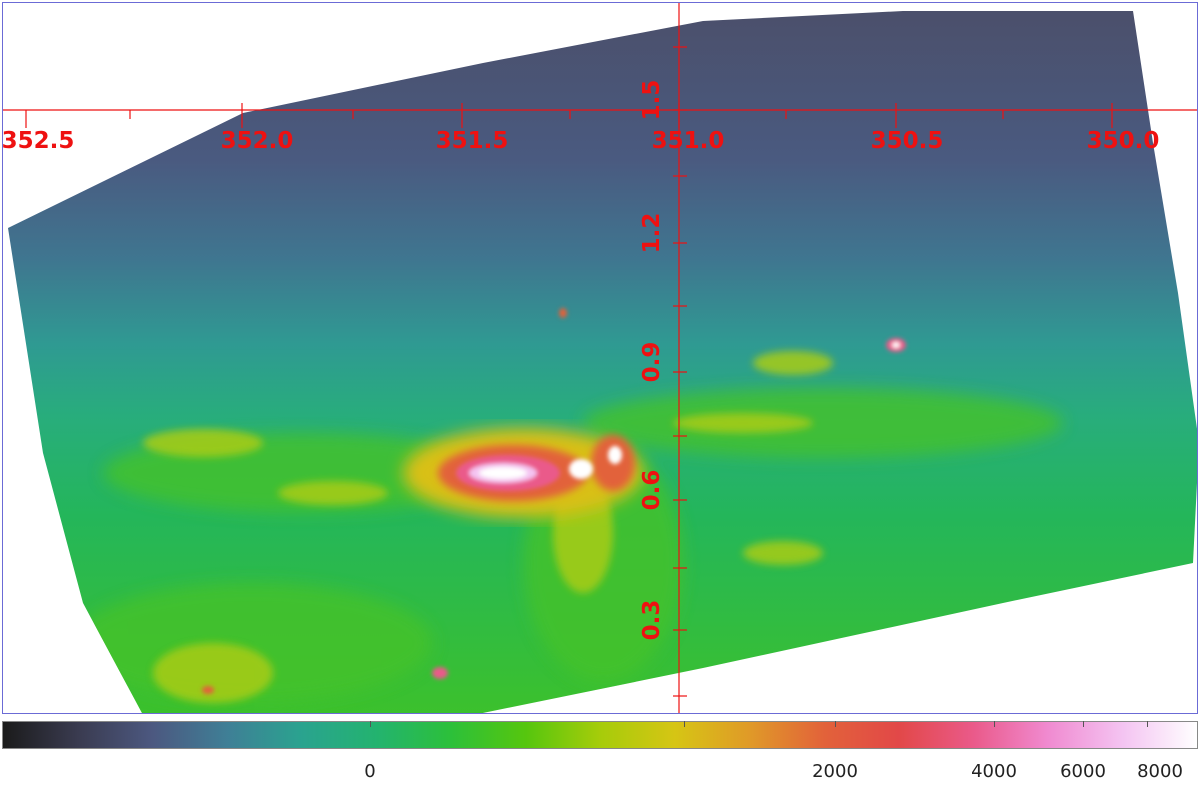 This screenshot has width=1200, height=786. Describe the element at coordinates (652, 100) in the screenshot. I see `latitude-label: 1.5` at that location.